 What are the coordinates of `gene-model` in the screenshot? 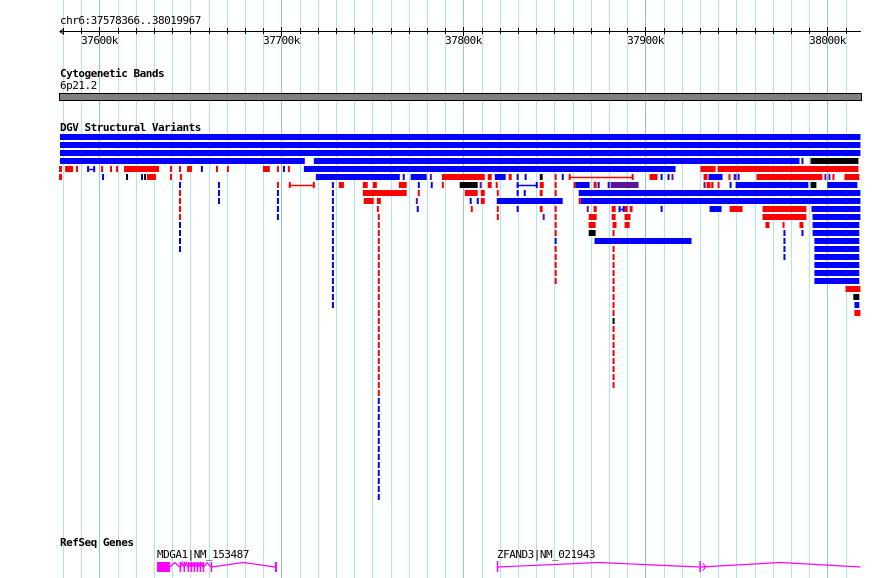 It's located at (678, 566).